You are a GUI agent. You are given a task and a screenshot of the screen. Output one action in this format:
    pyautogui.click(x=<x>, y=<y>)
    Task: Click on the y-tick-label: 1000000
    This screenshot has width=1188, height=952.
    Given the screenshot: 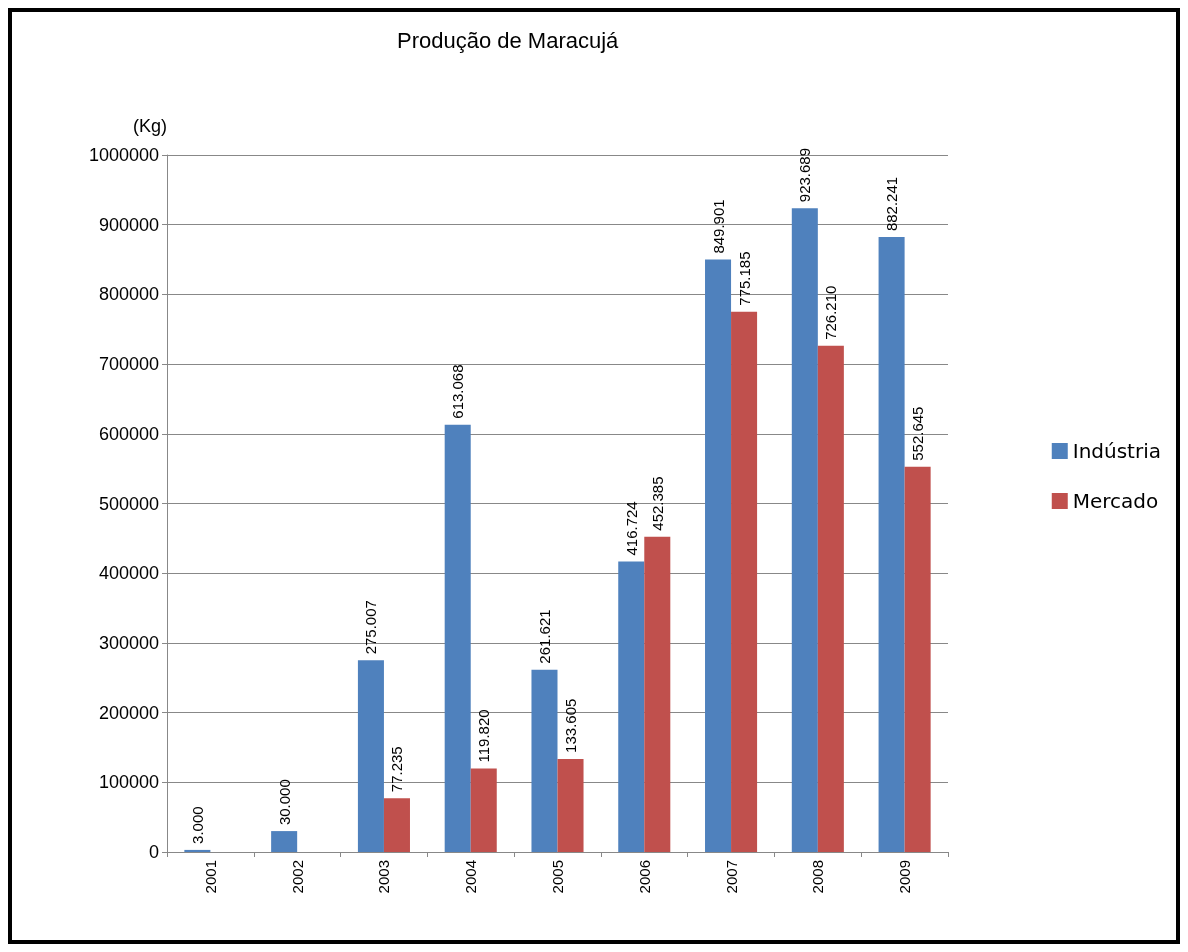 What is the action you would take?
    pyautogui.click(x=123, y=155)
    